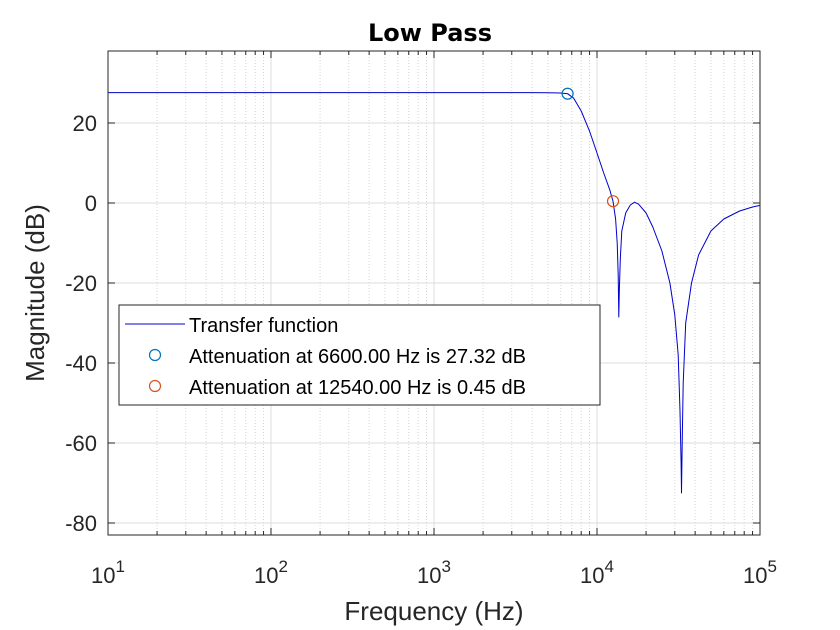 This screenshot has height=630, width=840. Describe the element at coordinates (35, 293) in the screenshot. I see `y-axis-label: Magnitude (dB)` at that location.